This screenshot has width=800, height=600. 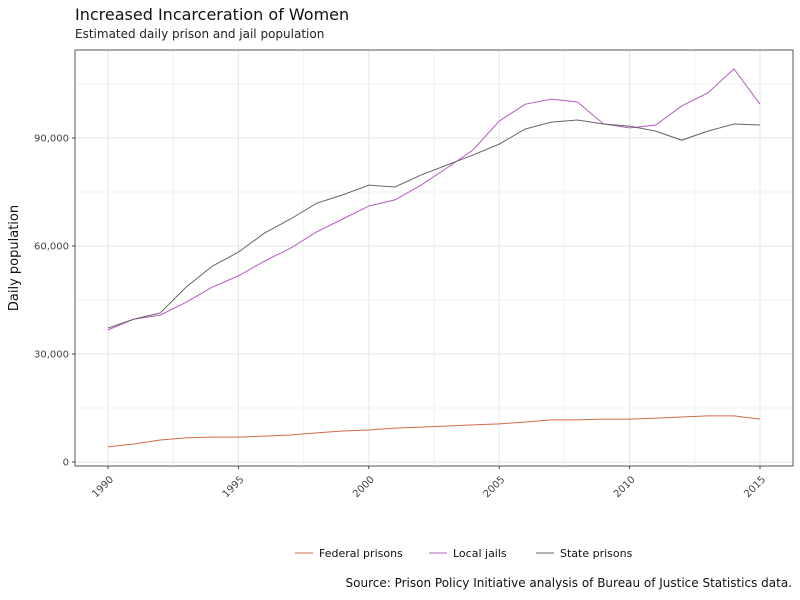 I want to click on x-tick-label: 1990, so click(x=103, y=487).